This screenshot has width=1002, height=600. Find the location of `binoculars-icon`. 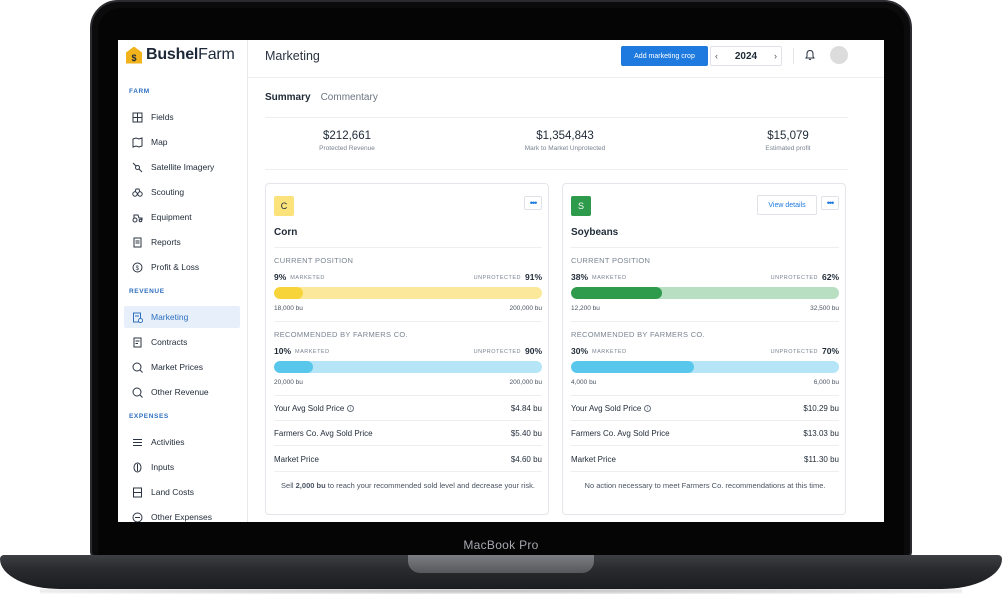

binoculars-icon is located at coordinates (137, 192).